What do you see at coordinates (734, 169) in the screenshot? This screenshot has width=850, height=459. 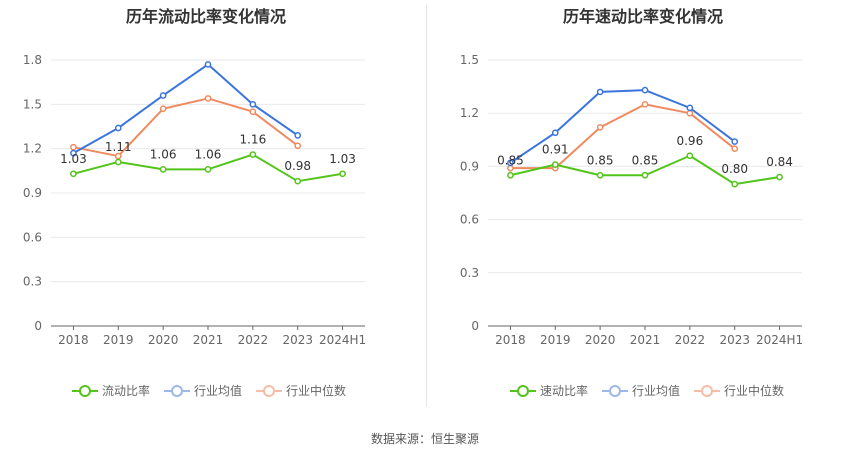 I see `data-label: 0.80` at bounding box center [734, 169].